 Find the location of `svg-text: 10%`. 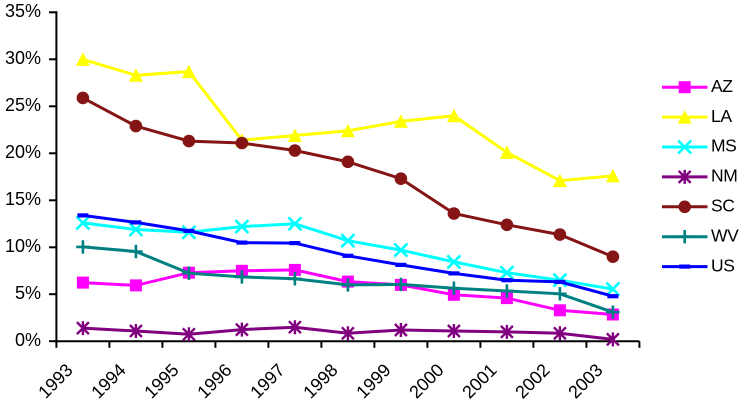

svg-text: 10% is located at coordinates (23, 246).